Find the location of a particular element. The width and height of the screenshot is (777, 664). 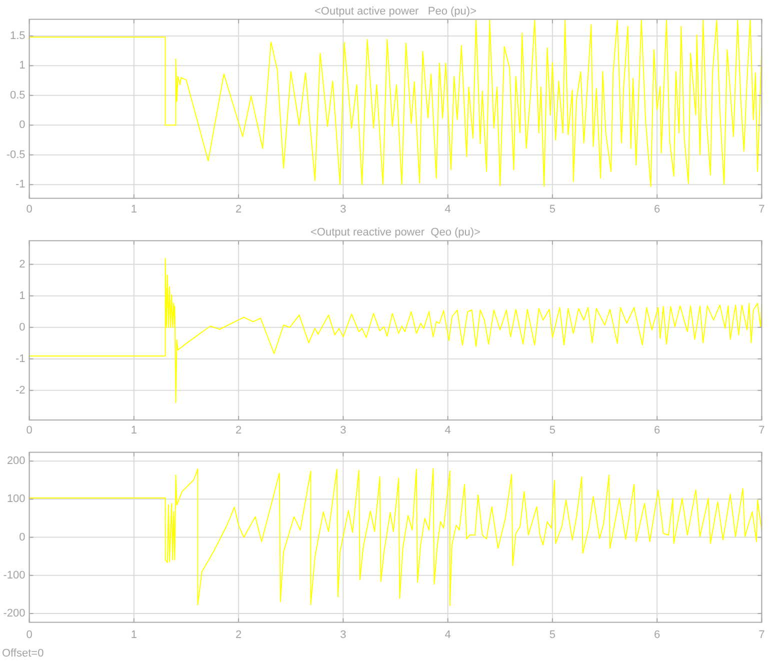

y-tick-label: -100 is located at coordinates (14, 575).